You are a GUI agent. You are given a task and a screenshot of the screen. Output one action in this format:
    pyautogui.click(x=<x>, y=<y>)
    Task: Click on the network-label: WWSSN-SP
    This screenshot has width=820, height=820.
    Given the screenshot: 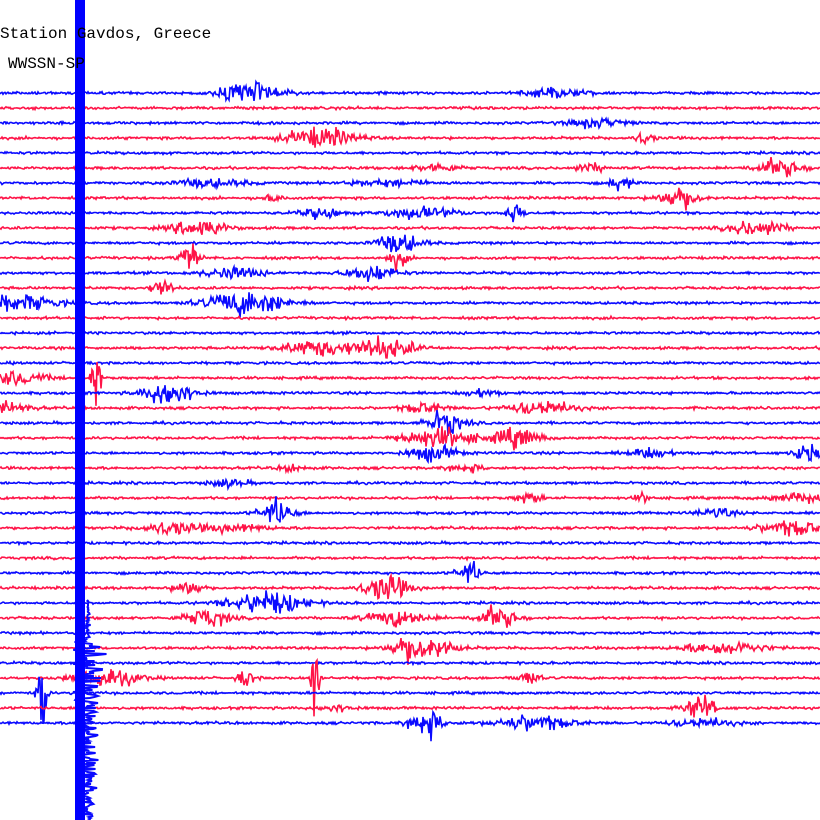 What is the action you would take?
    pyautogui.click(x=46, y=64)
    